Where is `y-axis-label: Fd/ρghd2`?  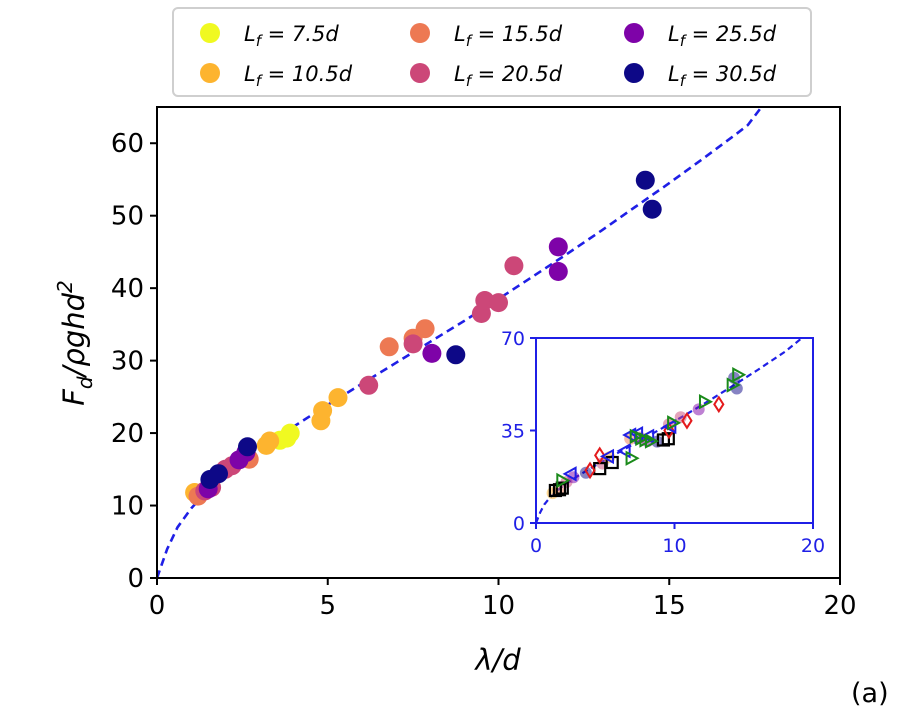 y-axis-label: Fd/ρghd2 is located at coordinates (75, 343).